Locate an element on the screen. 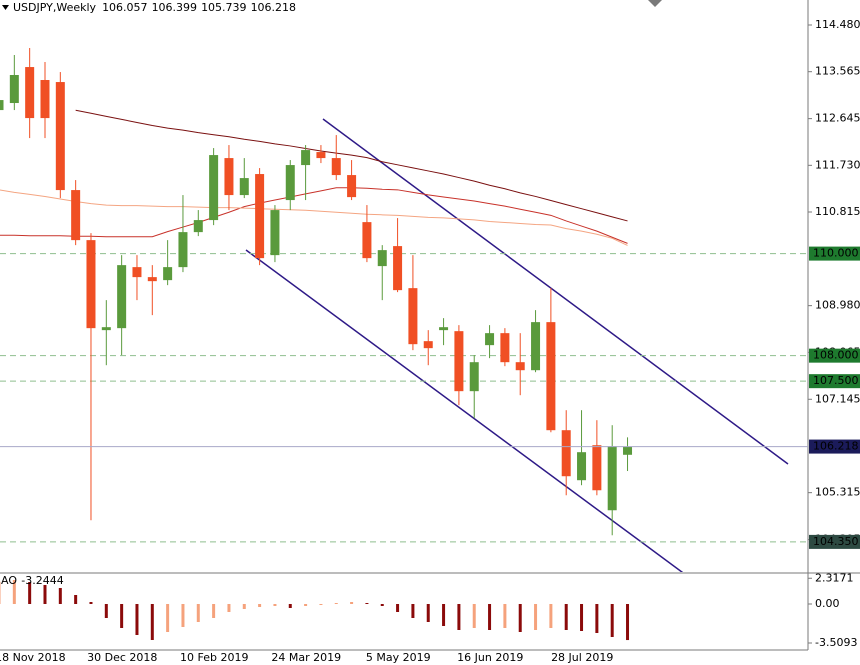 The image size is (860, 665). current-price-box is located at coordinates (834, 446).